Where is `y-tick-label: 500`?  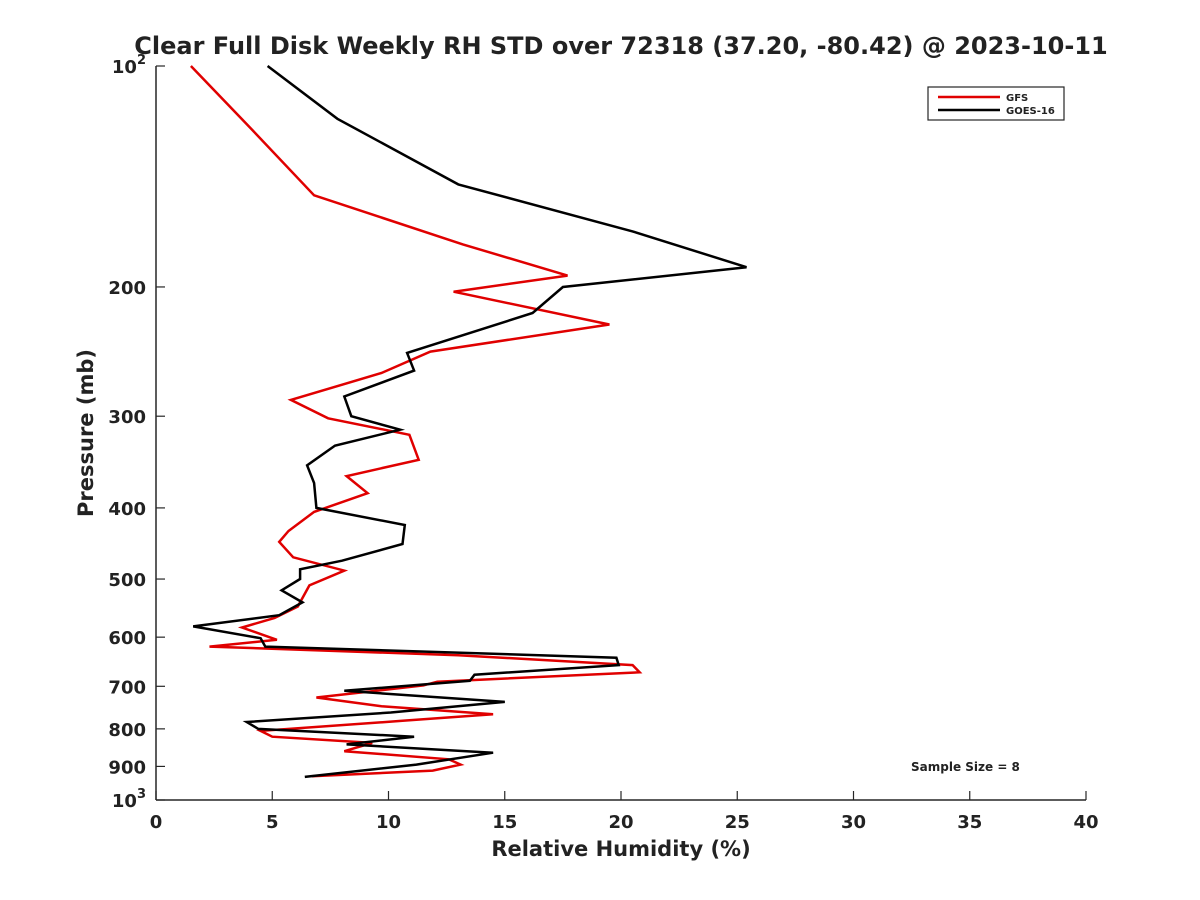
y-tick-label: 500 is located at coordinates (127, 580).